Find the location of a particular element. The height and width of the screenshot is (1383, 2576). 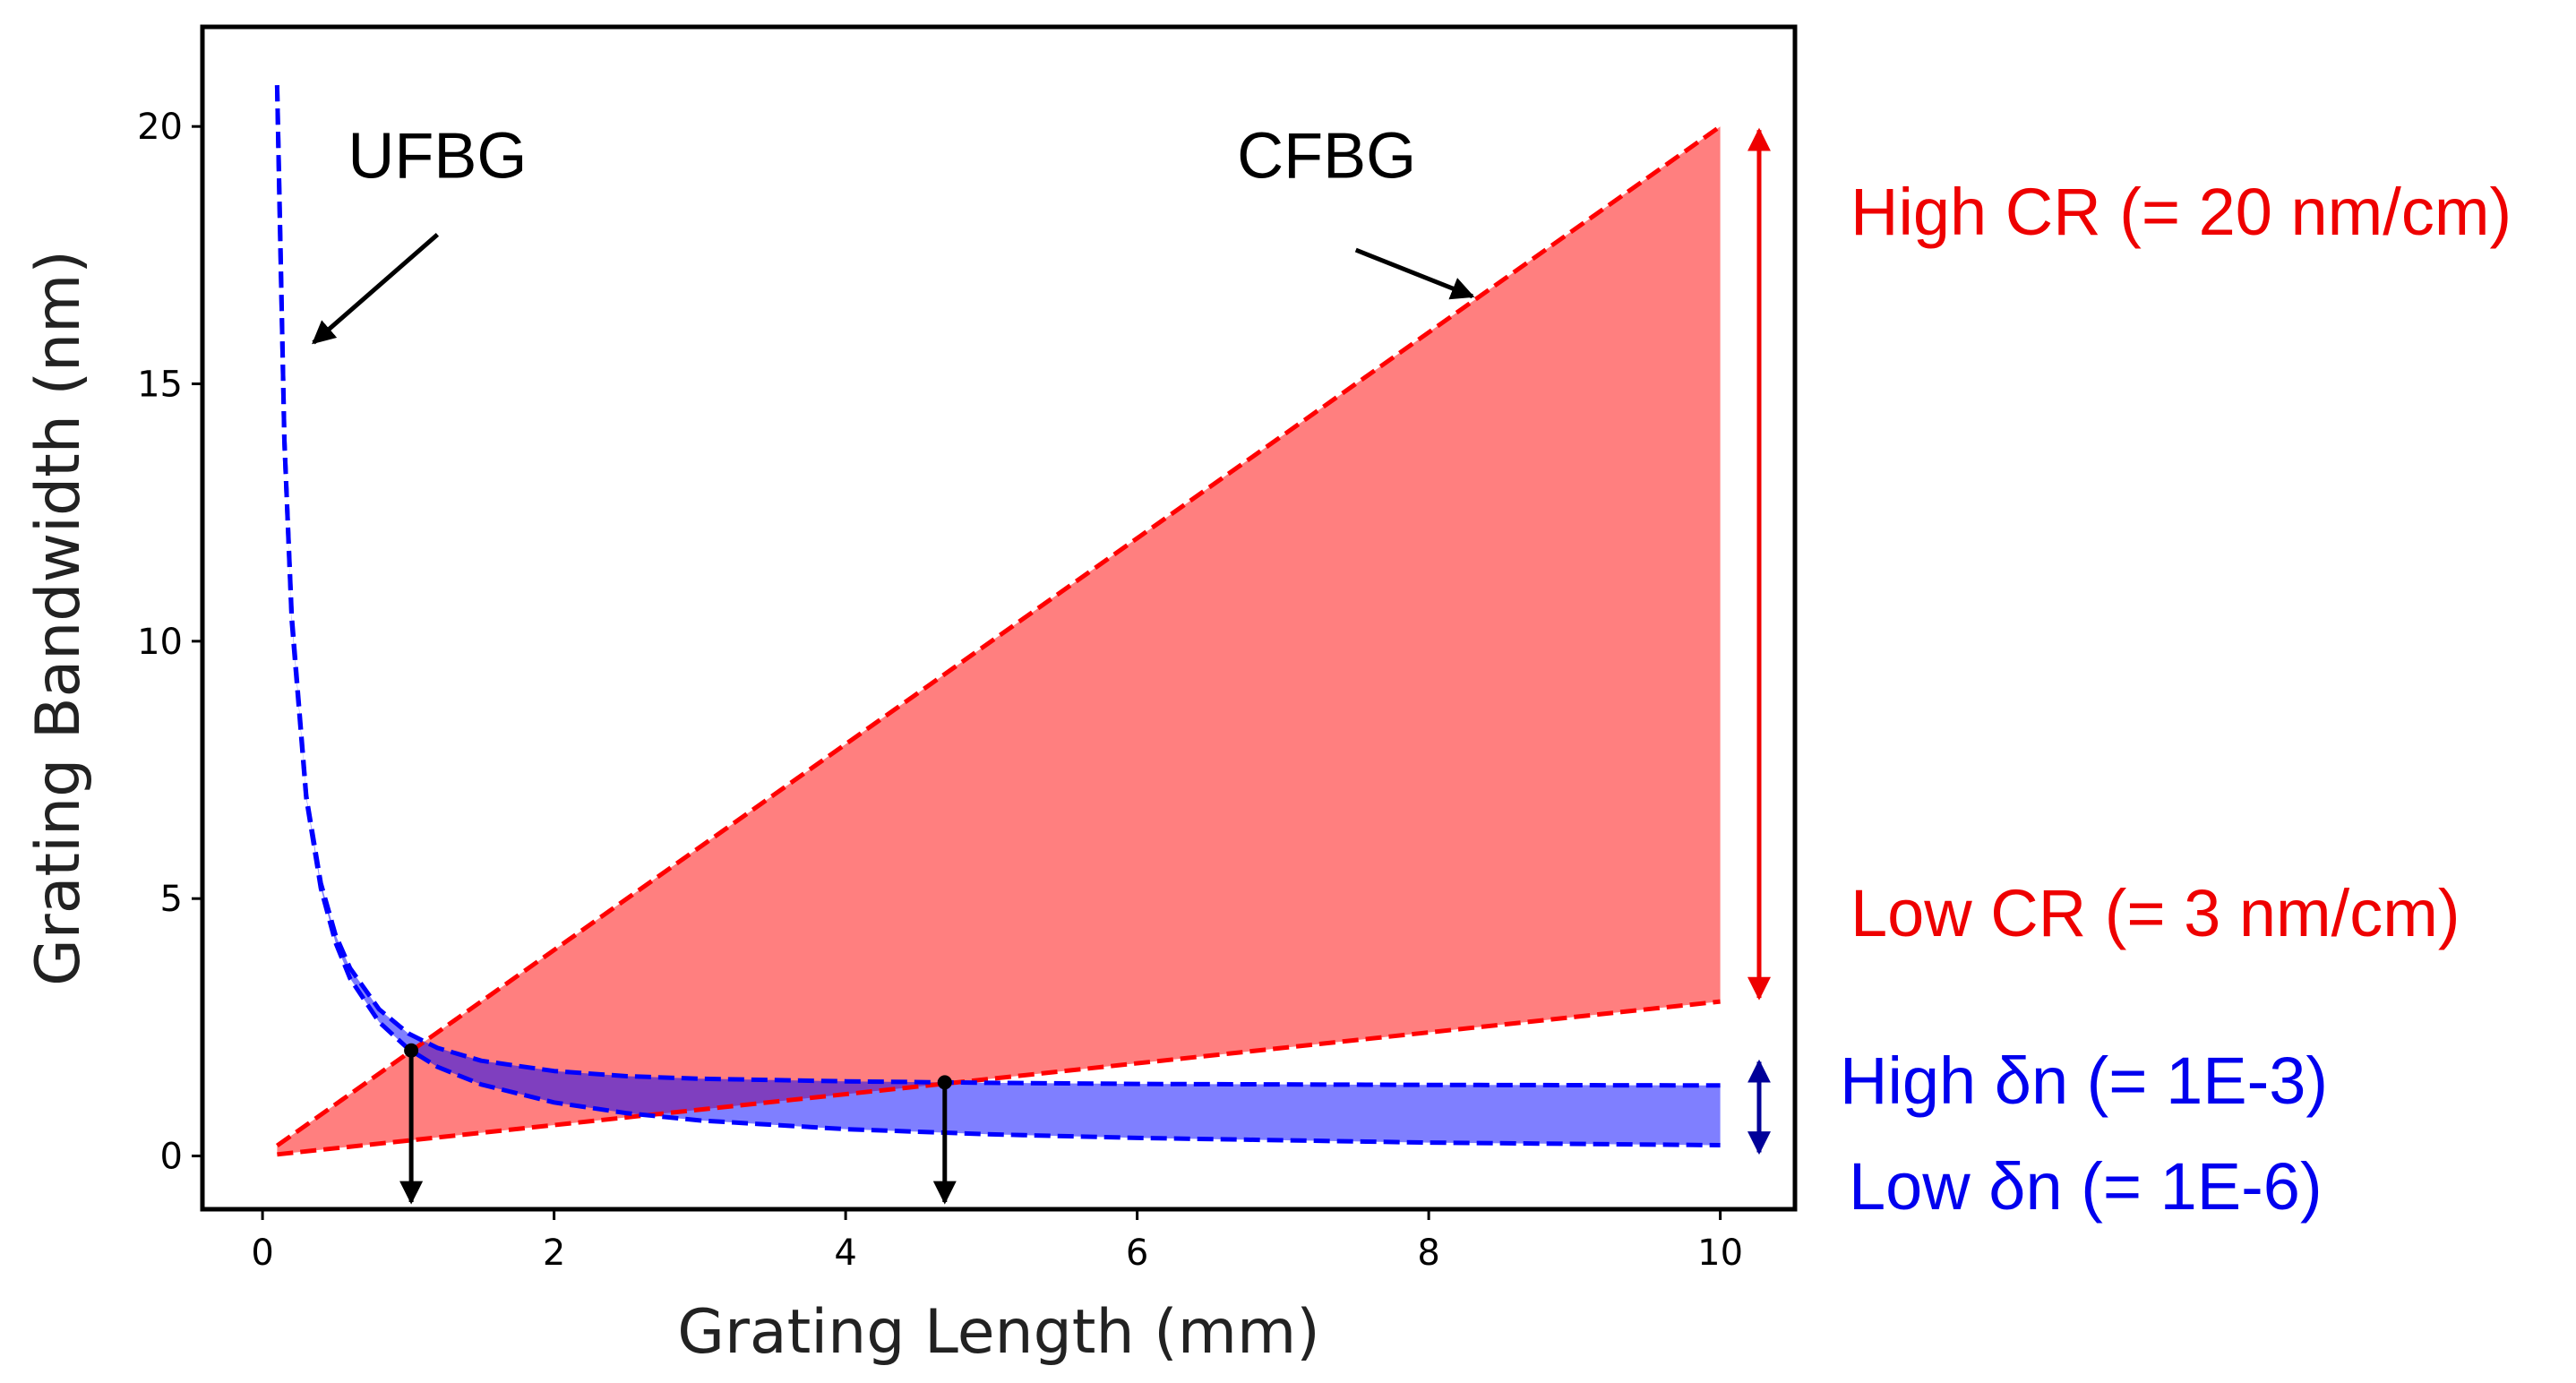

low-cr-label: Low CR (= 3 nm/cm) is located at coordinates (2155, 913).